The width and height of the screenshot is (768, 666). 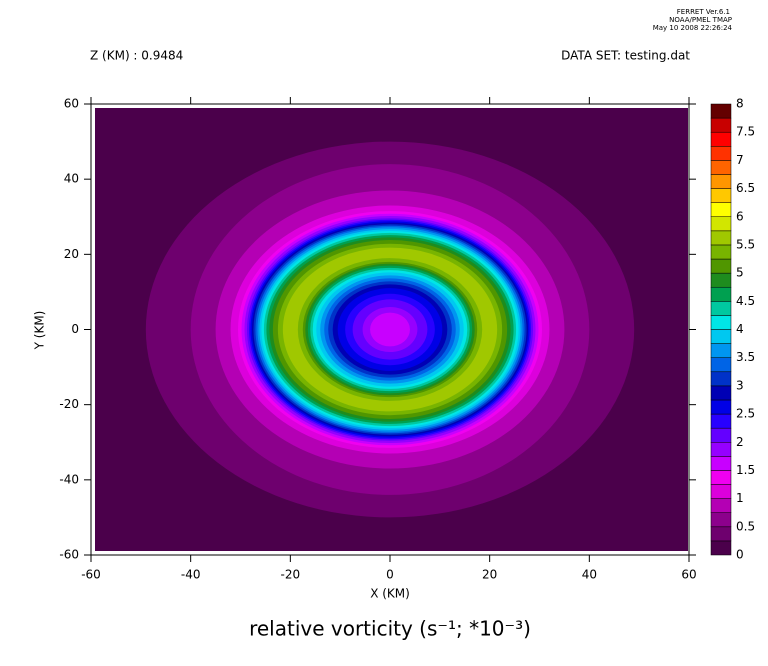 What do you see at coordinates (740, 498) in the screenshot?
I see `colorbar-label: 1` at bounding box center [740, 498].